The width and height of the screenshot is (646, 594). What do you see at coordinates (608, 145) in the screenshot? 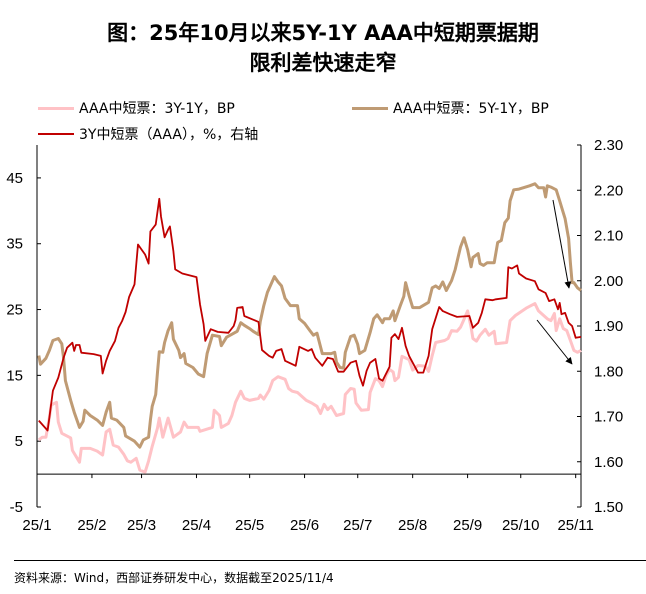
I see `right-axis-tick-label: 2.30` at bounding box center [608, 145].